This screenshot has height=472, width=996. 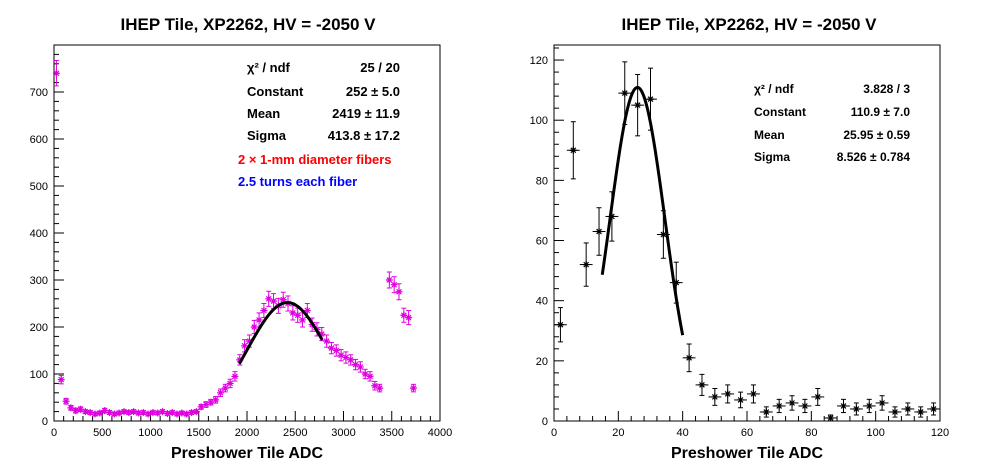 What do you see at coordinates (343, 433) in the screenshot?
I see `left-x-tick-label: 3000` at bounding box center [343, 433].